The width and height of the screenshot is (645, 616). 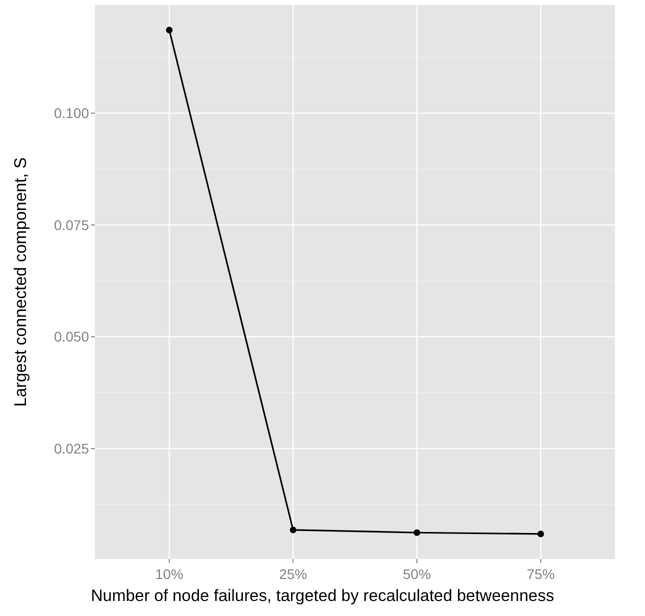 I want to click on x-tick-label: 50%, so click(x=416, y=574).